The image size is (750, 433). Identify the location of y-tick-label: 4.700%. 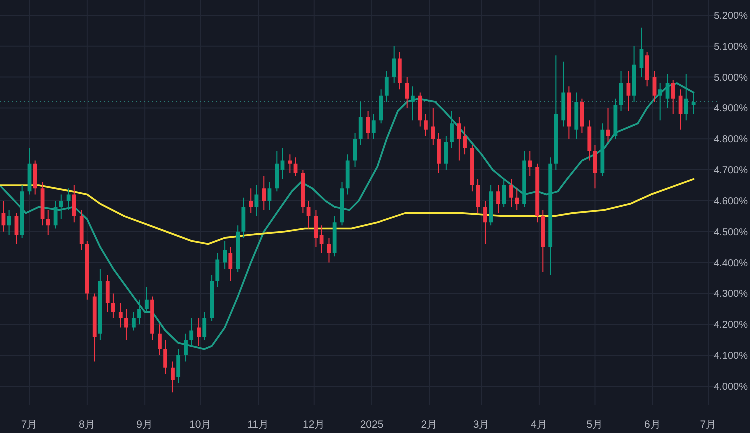
(731, 171).